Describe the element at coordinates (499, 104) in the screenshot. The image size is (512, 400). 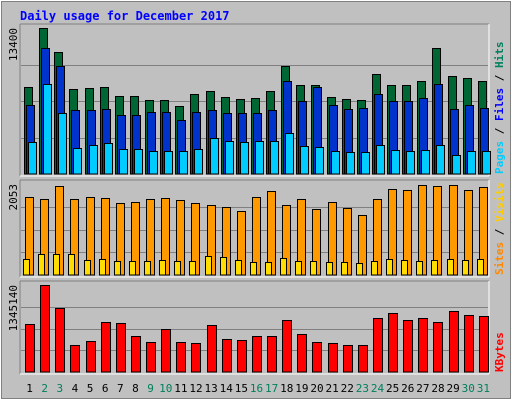
I see `legend-files: Files` at that location.